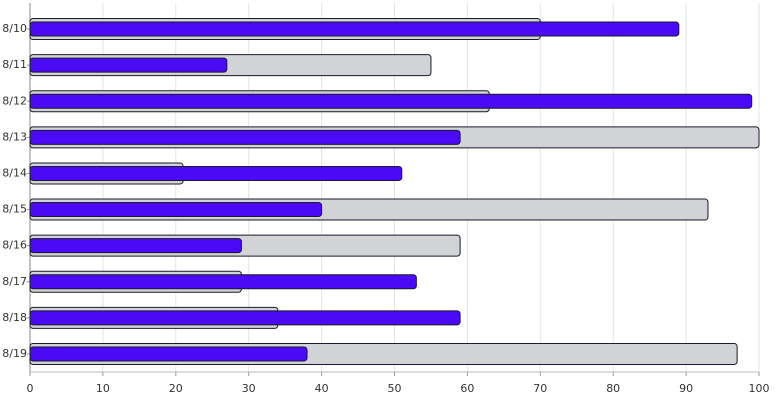 This screenshot has height=400, width=784. I want to click on x-tick-label: 30, so click(249, 388).